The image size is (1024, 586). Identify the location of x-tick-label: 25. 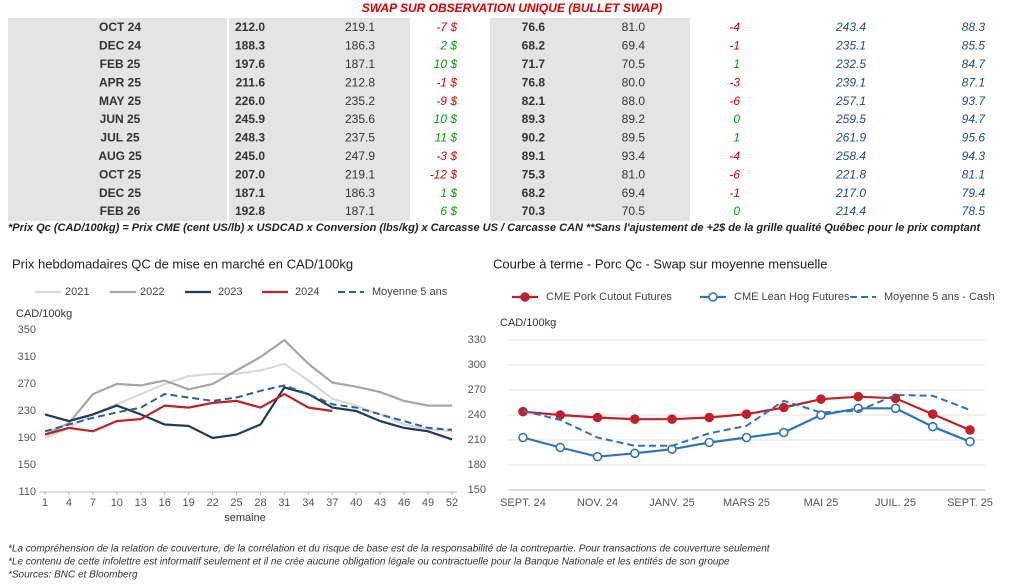
(236, 503).